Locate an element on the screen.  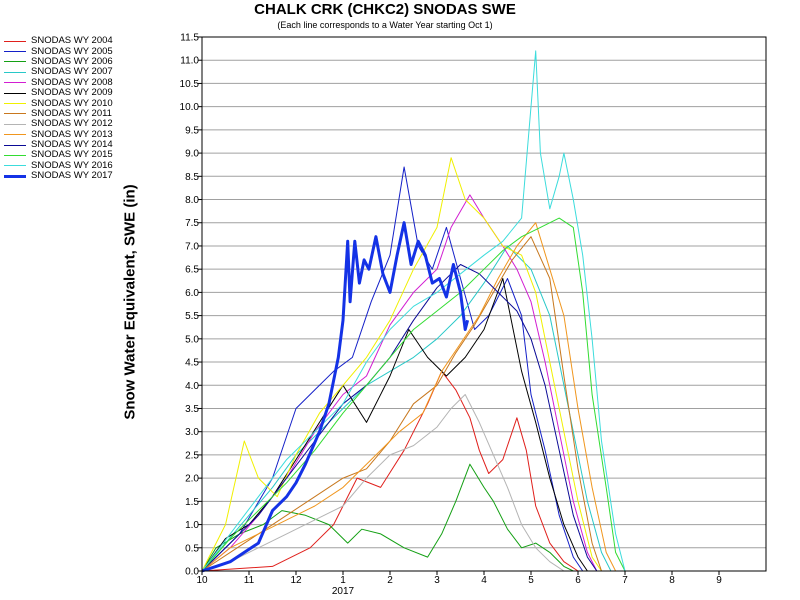
y-tick-label: 0.0 is located at coordinates (192, 572).